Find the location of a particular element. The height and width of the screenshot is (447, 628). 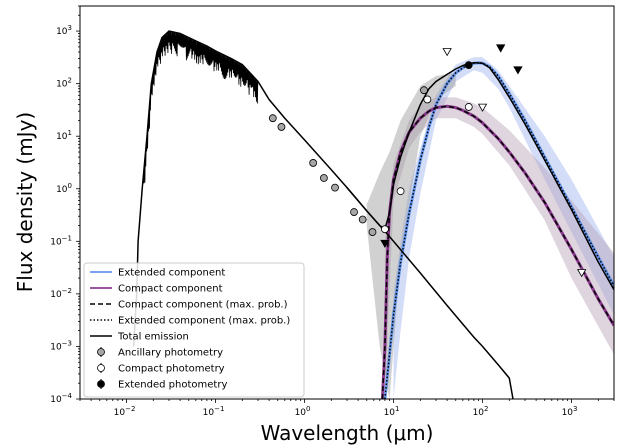

legend-entry-extended-component-max-prob: Extended component (max. prob.) is located at coordinates (190, 321).